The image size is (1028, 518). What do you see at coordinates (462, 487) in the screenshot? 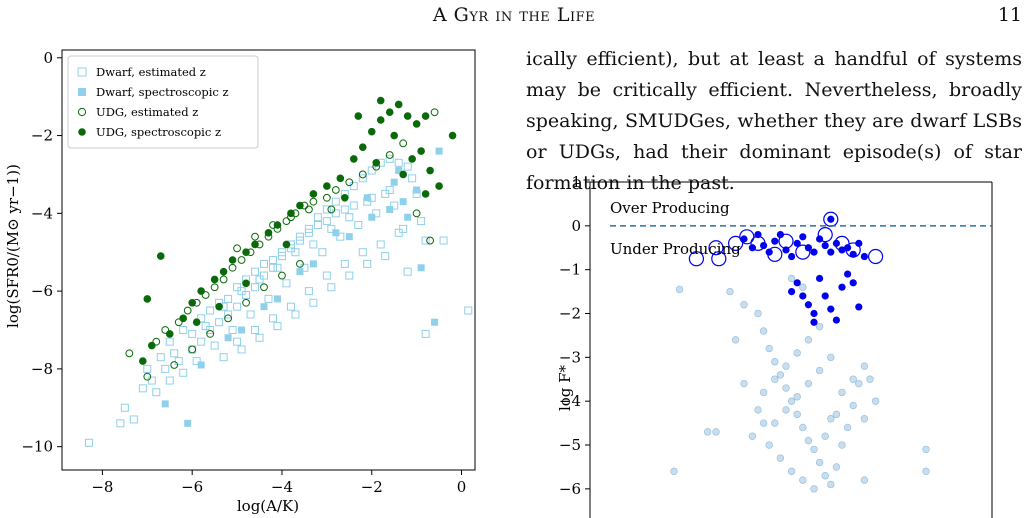
I see `x-tick-label: 0` at bounding box center [462, 487].